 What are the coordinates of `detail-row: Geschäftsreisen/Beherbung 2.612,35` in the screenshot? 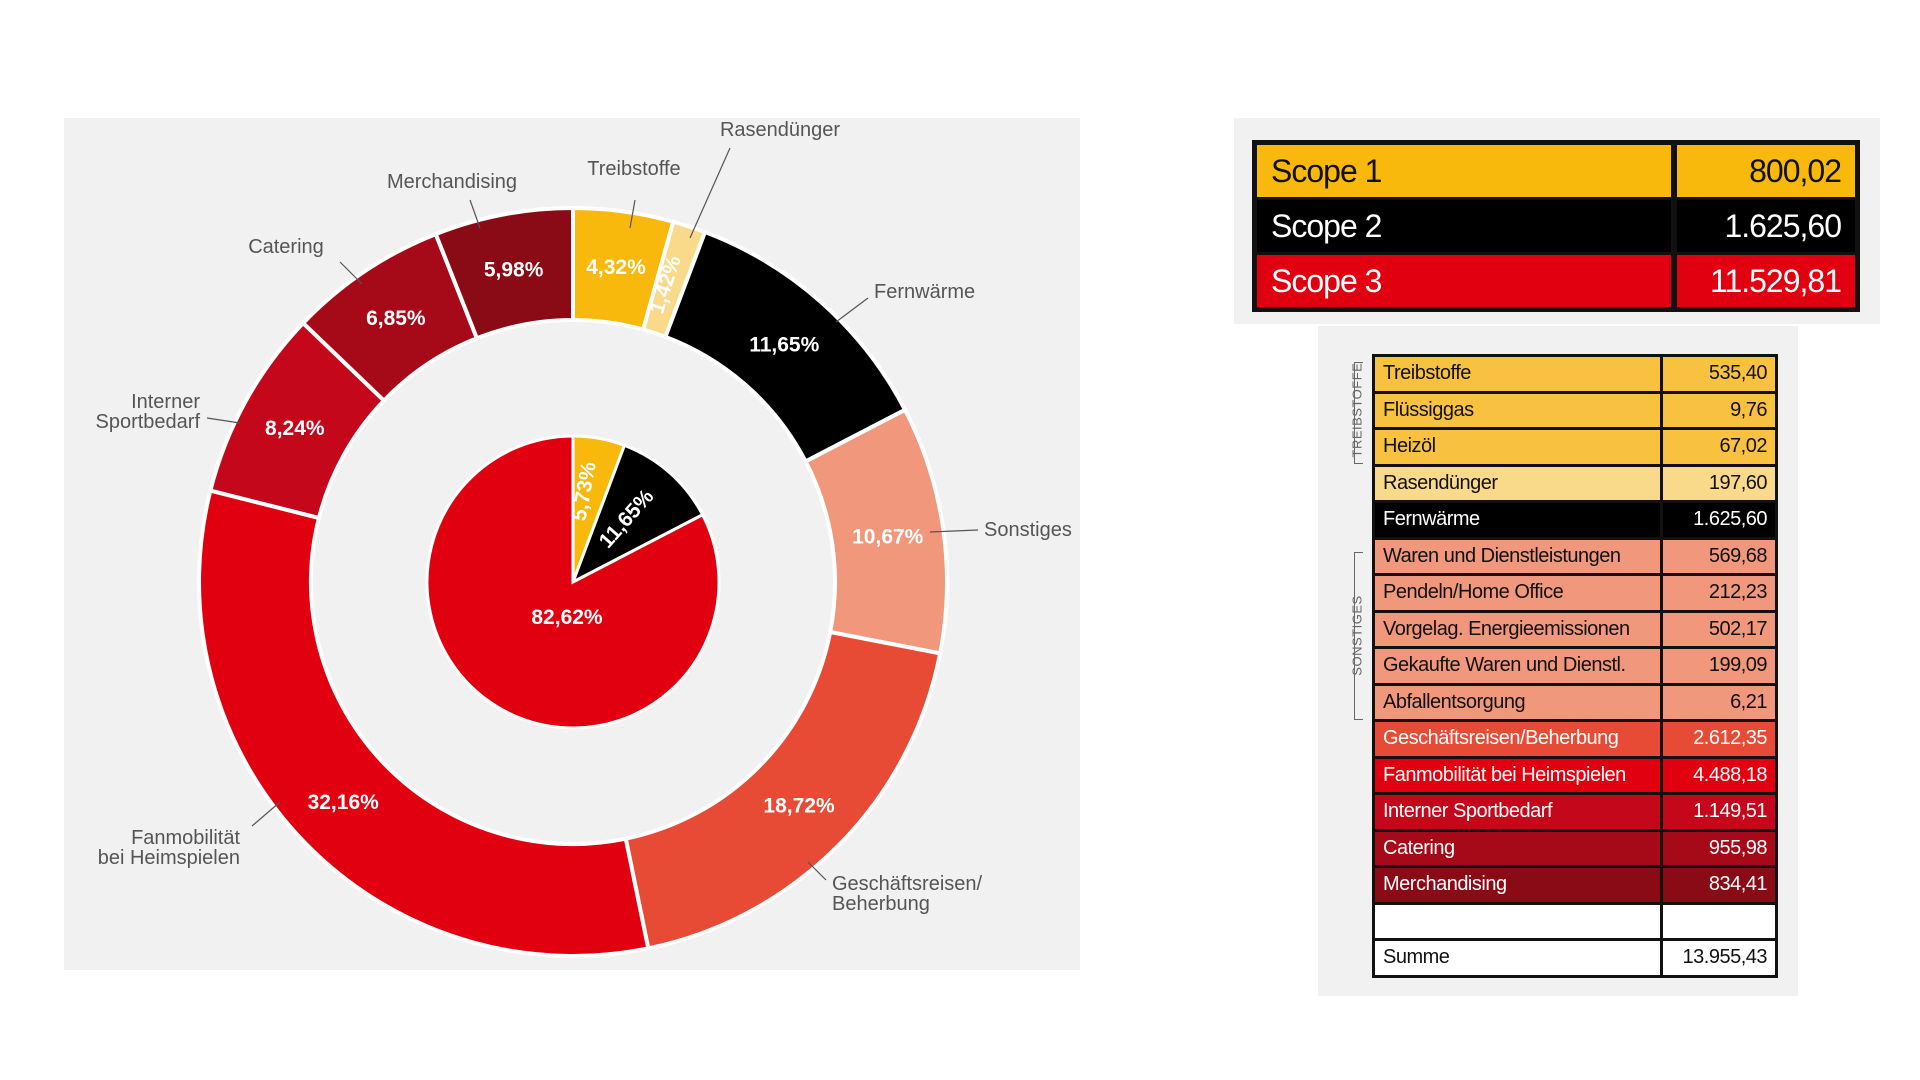 It's located at (1575, 739).